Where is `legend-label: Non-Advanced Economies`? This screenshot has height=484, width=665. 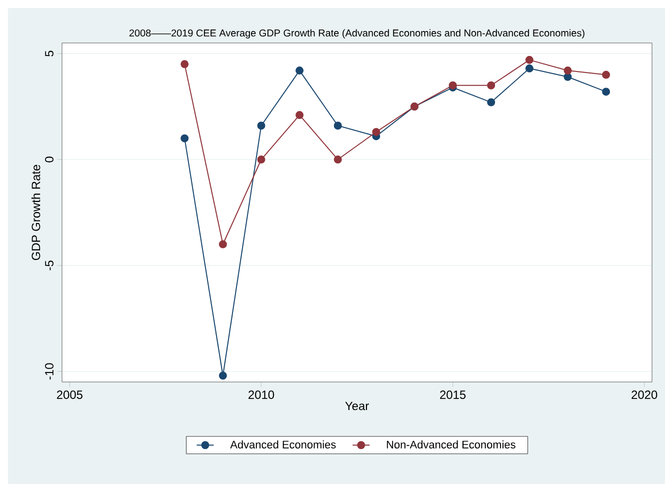 legend-label: Non-Advanced Economies is located at coordinates (451, 444).